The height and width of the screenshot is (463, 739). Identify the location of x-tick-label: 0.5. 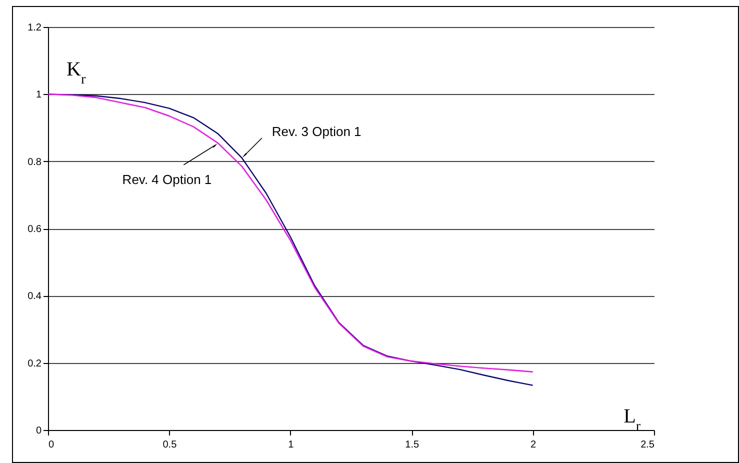
(170, 445).